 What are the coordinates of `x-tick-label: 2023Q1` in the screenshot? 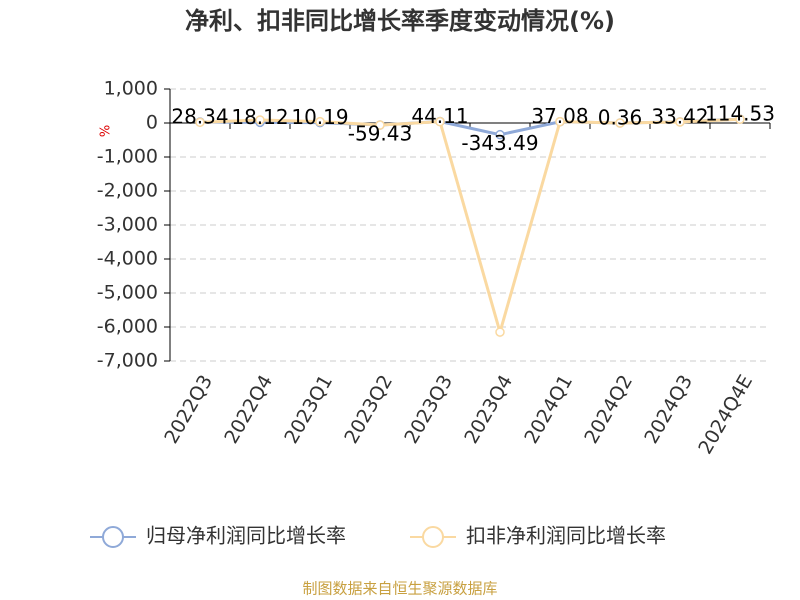 It's located at (308, 409).